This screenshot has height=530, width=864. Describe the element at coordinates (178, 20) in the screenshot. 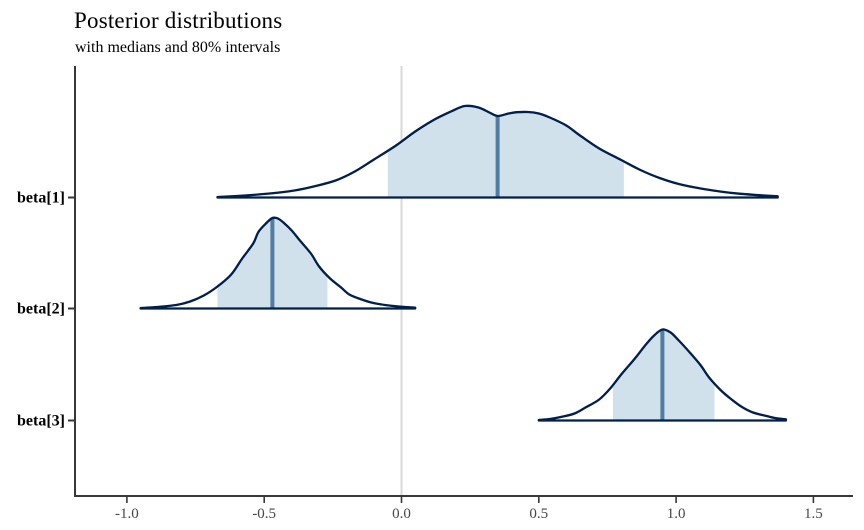

I see `plot-title: Posterior distributions` at that location.